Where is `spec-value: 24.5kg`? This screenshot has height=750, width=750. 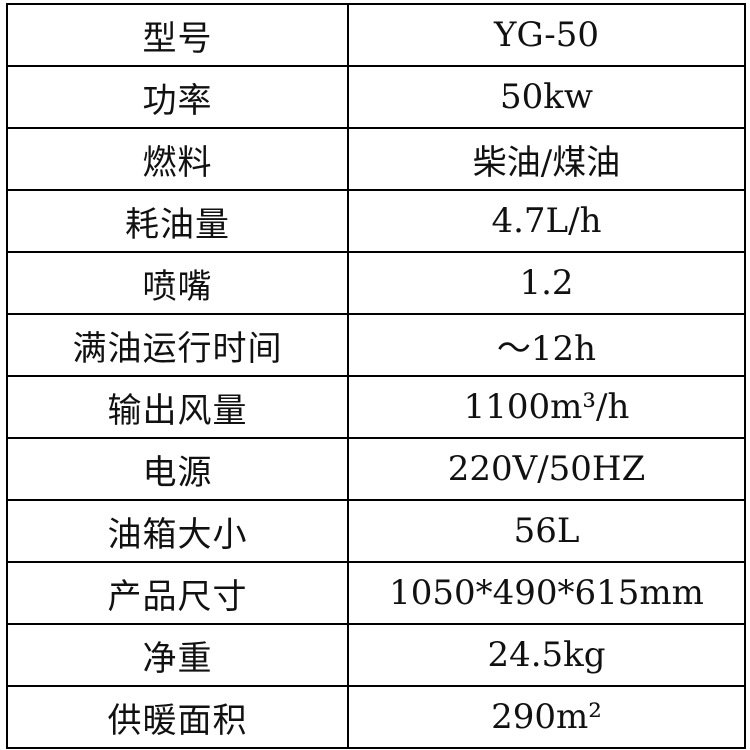
spec-value: 24.5kg is located at coordinates (546, 655).